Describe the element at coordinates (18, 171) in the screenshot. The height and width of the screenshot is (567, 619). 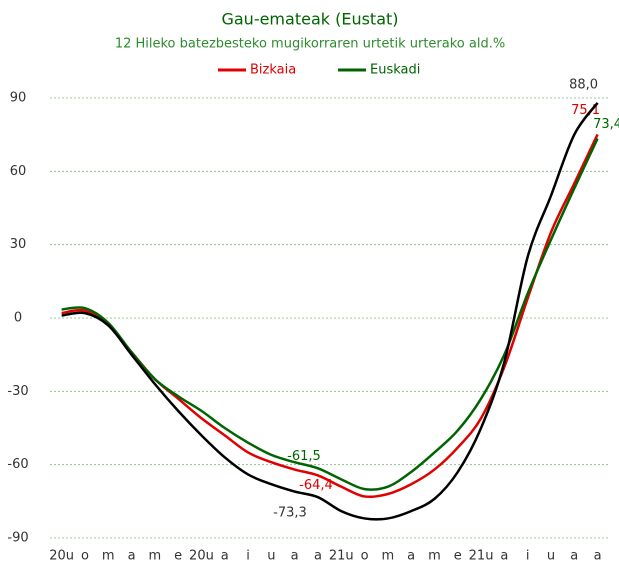
I see `y-tick-label: 60` at that location.